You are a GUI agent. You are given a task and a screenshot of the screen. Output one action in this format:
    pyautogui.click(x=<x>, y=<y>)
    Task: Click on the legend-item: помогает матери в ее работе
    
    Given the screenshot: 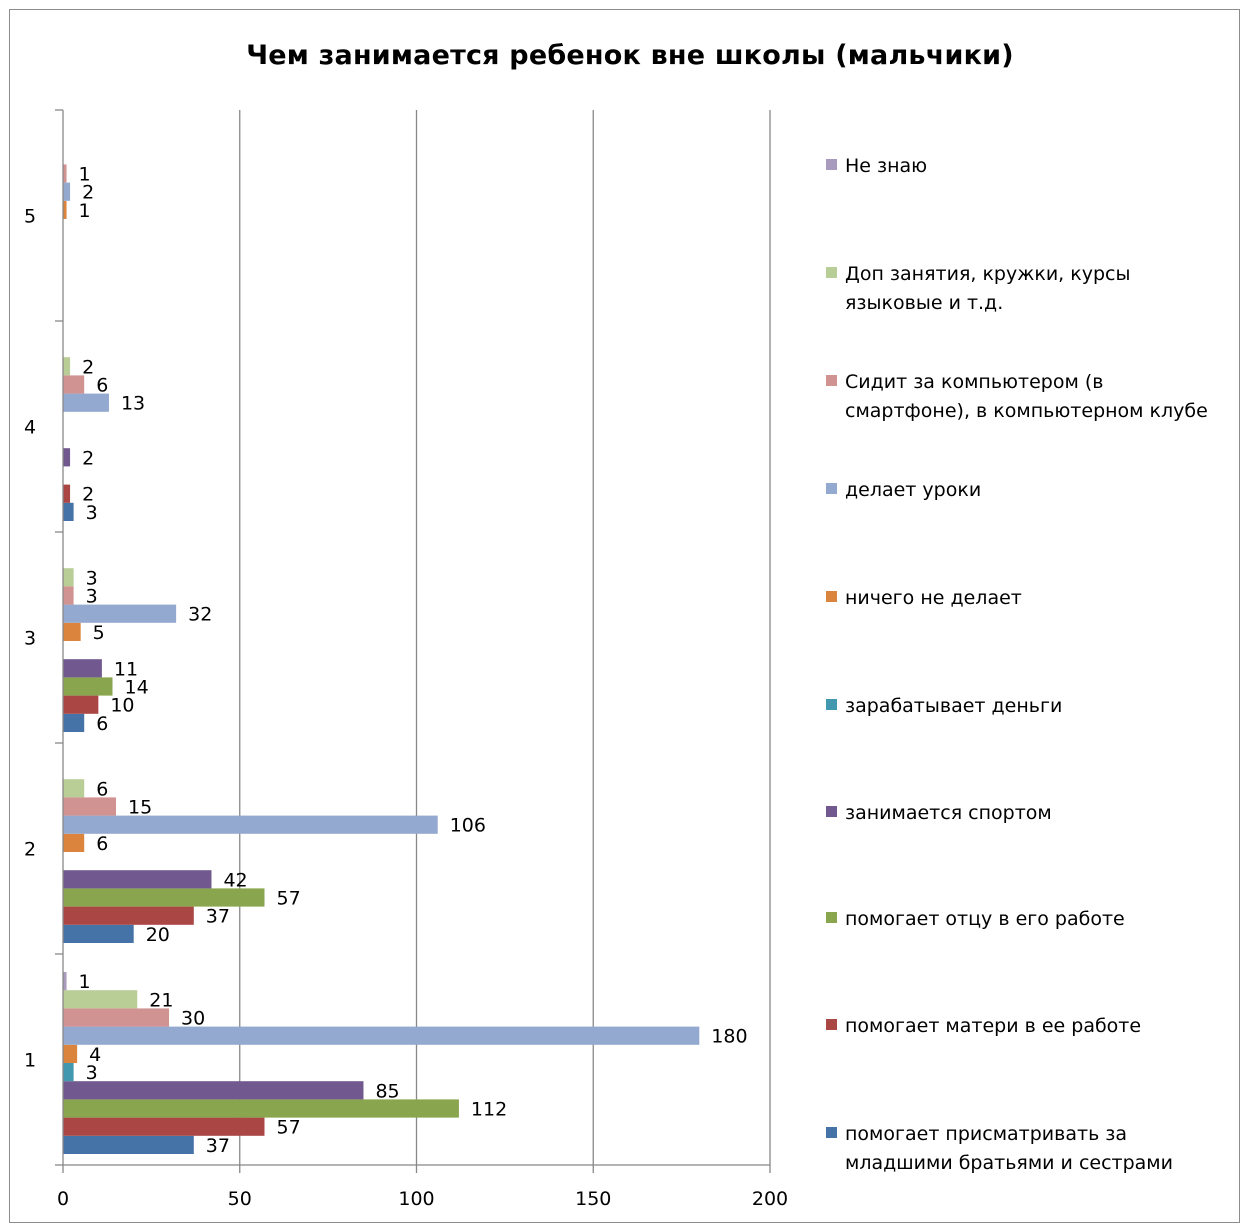 What is the action you would take?
    pyautogui.click(x=1023, y=1026)
    